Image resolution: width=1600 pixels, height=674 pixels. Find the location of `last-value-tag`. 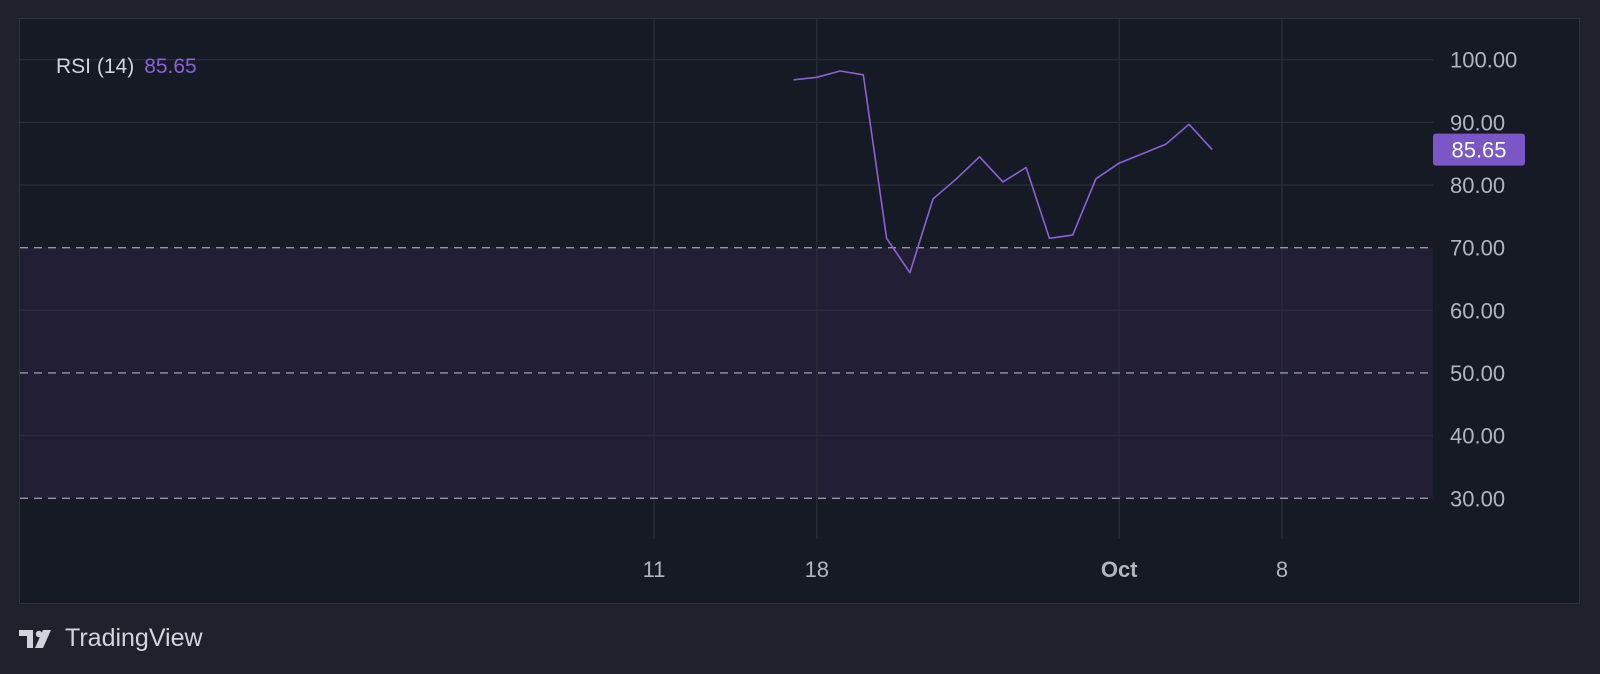

last-value-tag is located at coordinates (1479, 149).